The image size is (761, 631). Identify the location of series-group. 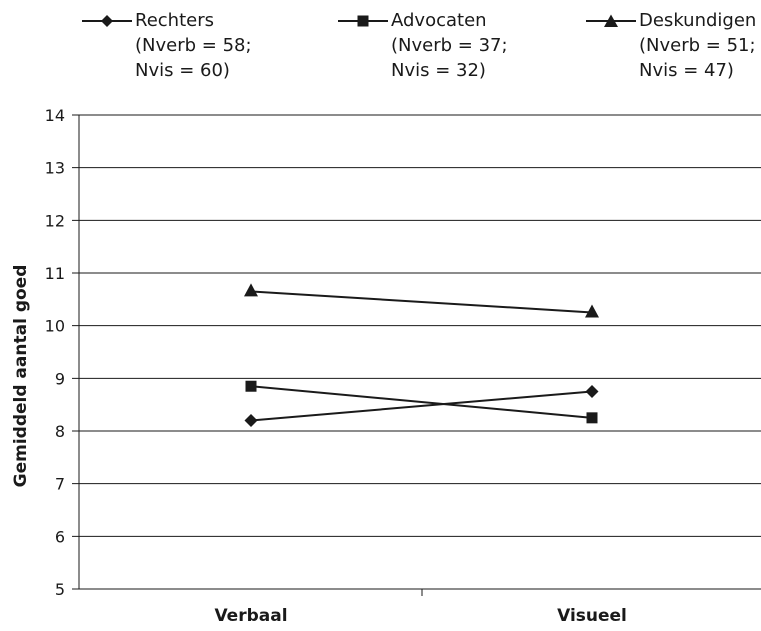
(421, 355).